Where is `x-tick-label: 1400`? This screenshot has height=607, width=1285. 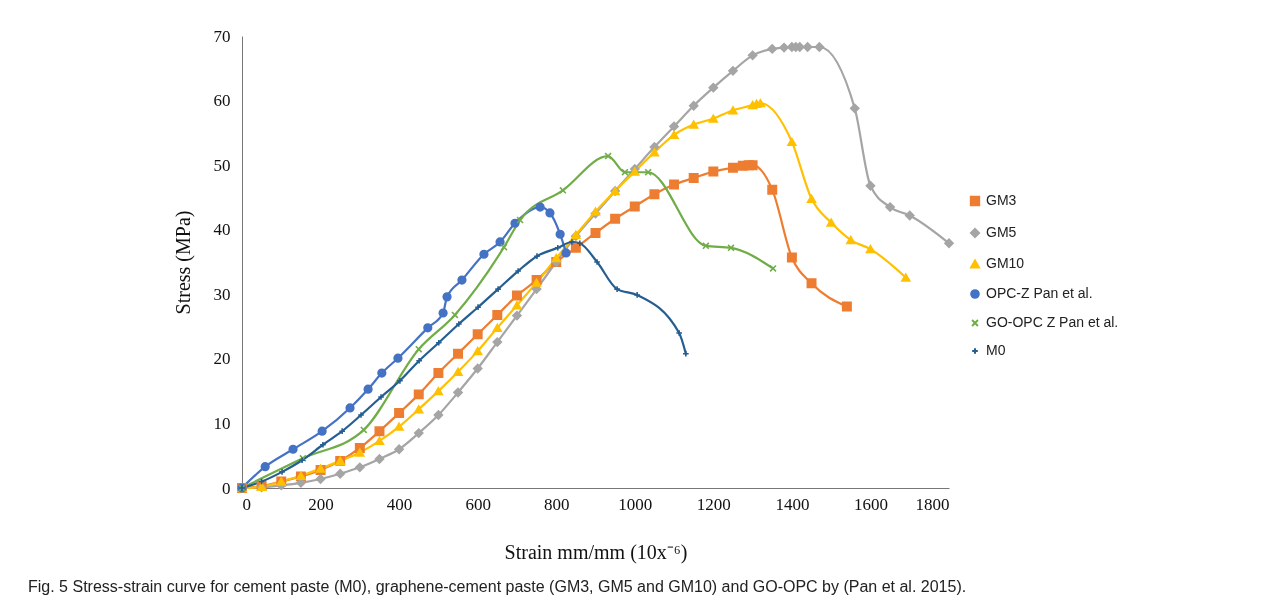 x-tick-label: 1400 is located at coordinates (792, 504).